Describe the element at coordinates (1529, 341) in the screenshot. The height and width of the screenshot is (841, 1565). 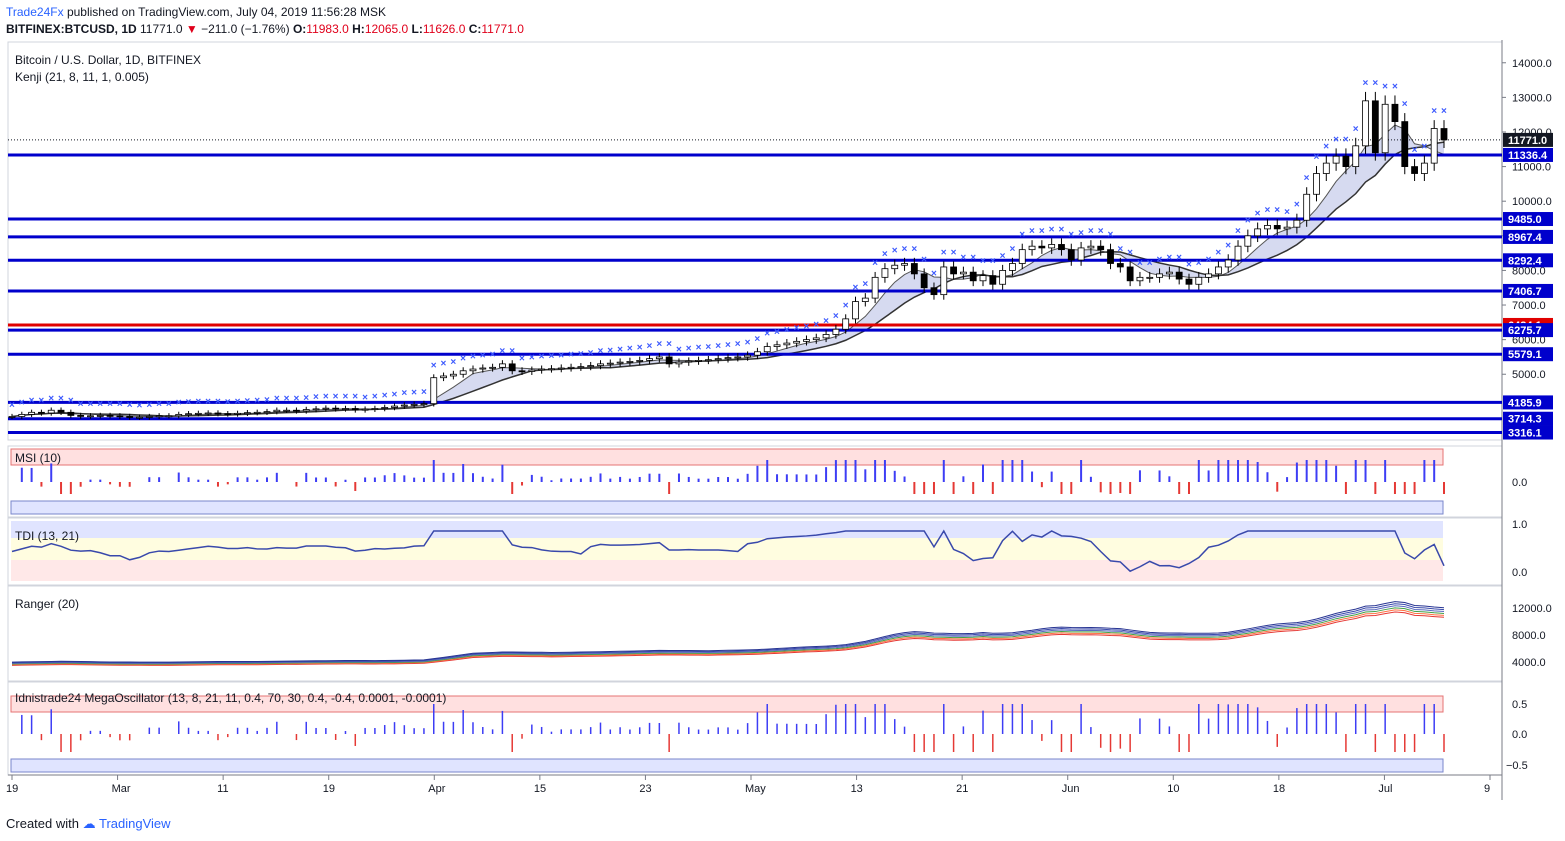
I see `y-tick-label: 6000.0` at that location.